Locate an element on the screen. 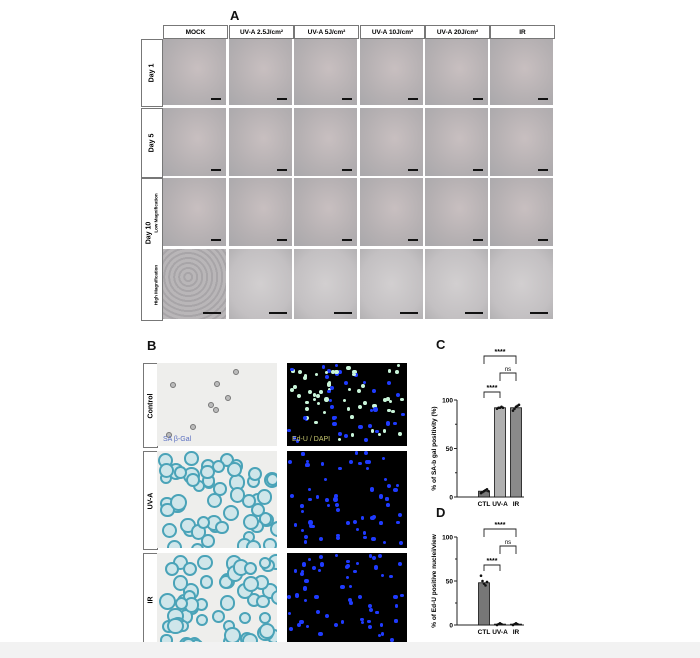 The height and width of the screenshot is (658, 700). x-tick-label: IR is located at coordinates (516, 632).